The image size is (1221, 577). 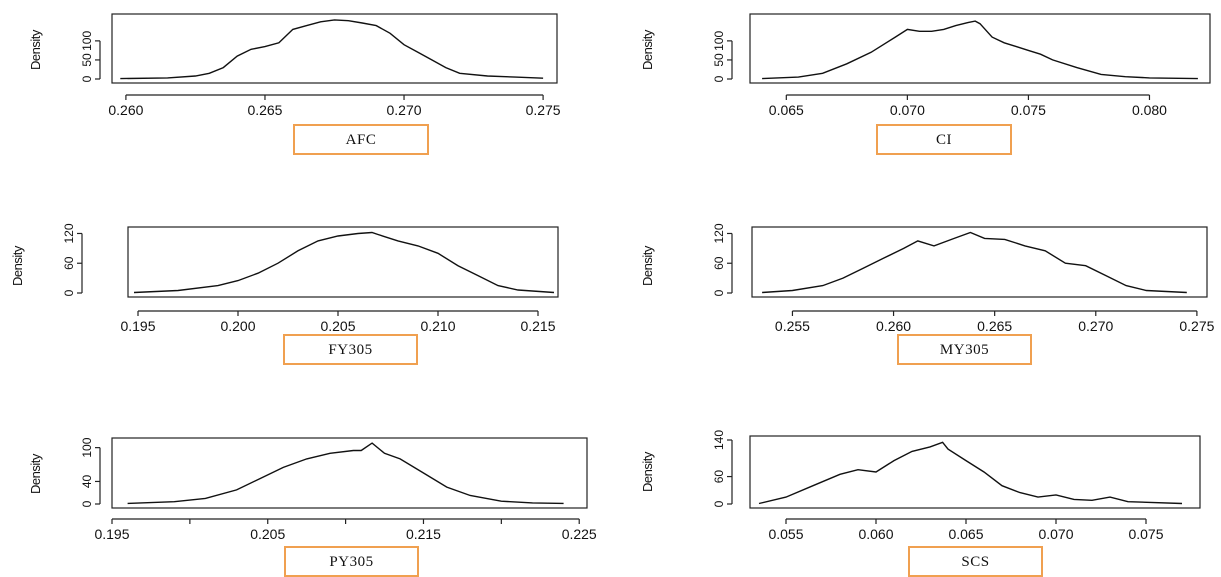 I want to click on density-plot-svg: 0.065 0.070 0.075 0.080 0 50 100, so click(x=961, y=65).